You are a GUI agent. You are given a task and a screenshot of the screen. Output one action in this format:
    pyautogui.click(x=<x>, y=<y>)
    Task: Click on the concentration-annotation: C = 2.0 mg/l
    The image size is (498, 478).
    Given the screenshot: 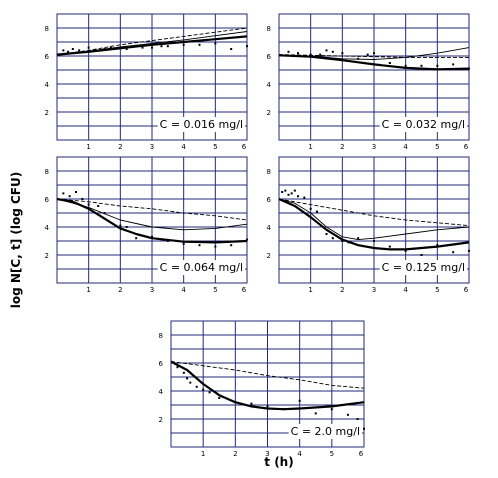 What is the action you would take?
    pyautogui.click(x=325, y=431)
    